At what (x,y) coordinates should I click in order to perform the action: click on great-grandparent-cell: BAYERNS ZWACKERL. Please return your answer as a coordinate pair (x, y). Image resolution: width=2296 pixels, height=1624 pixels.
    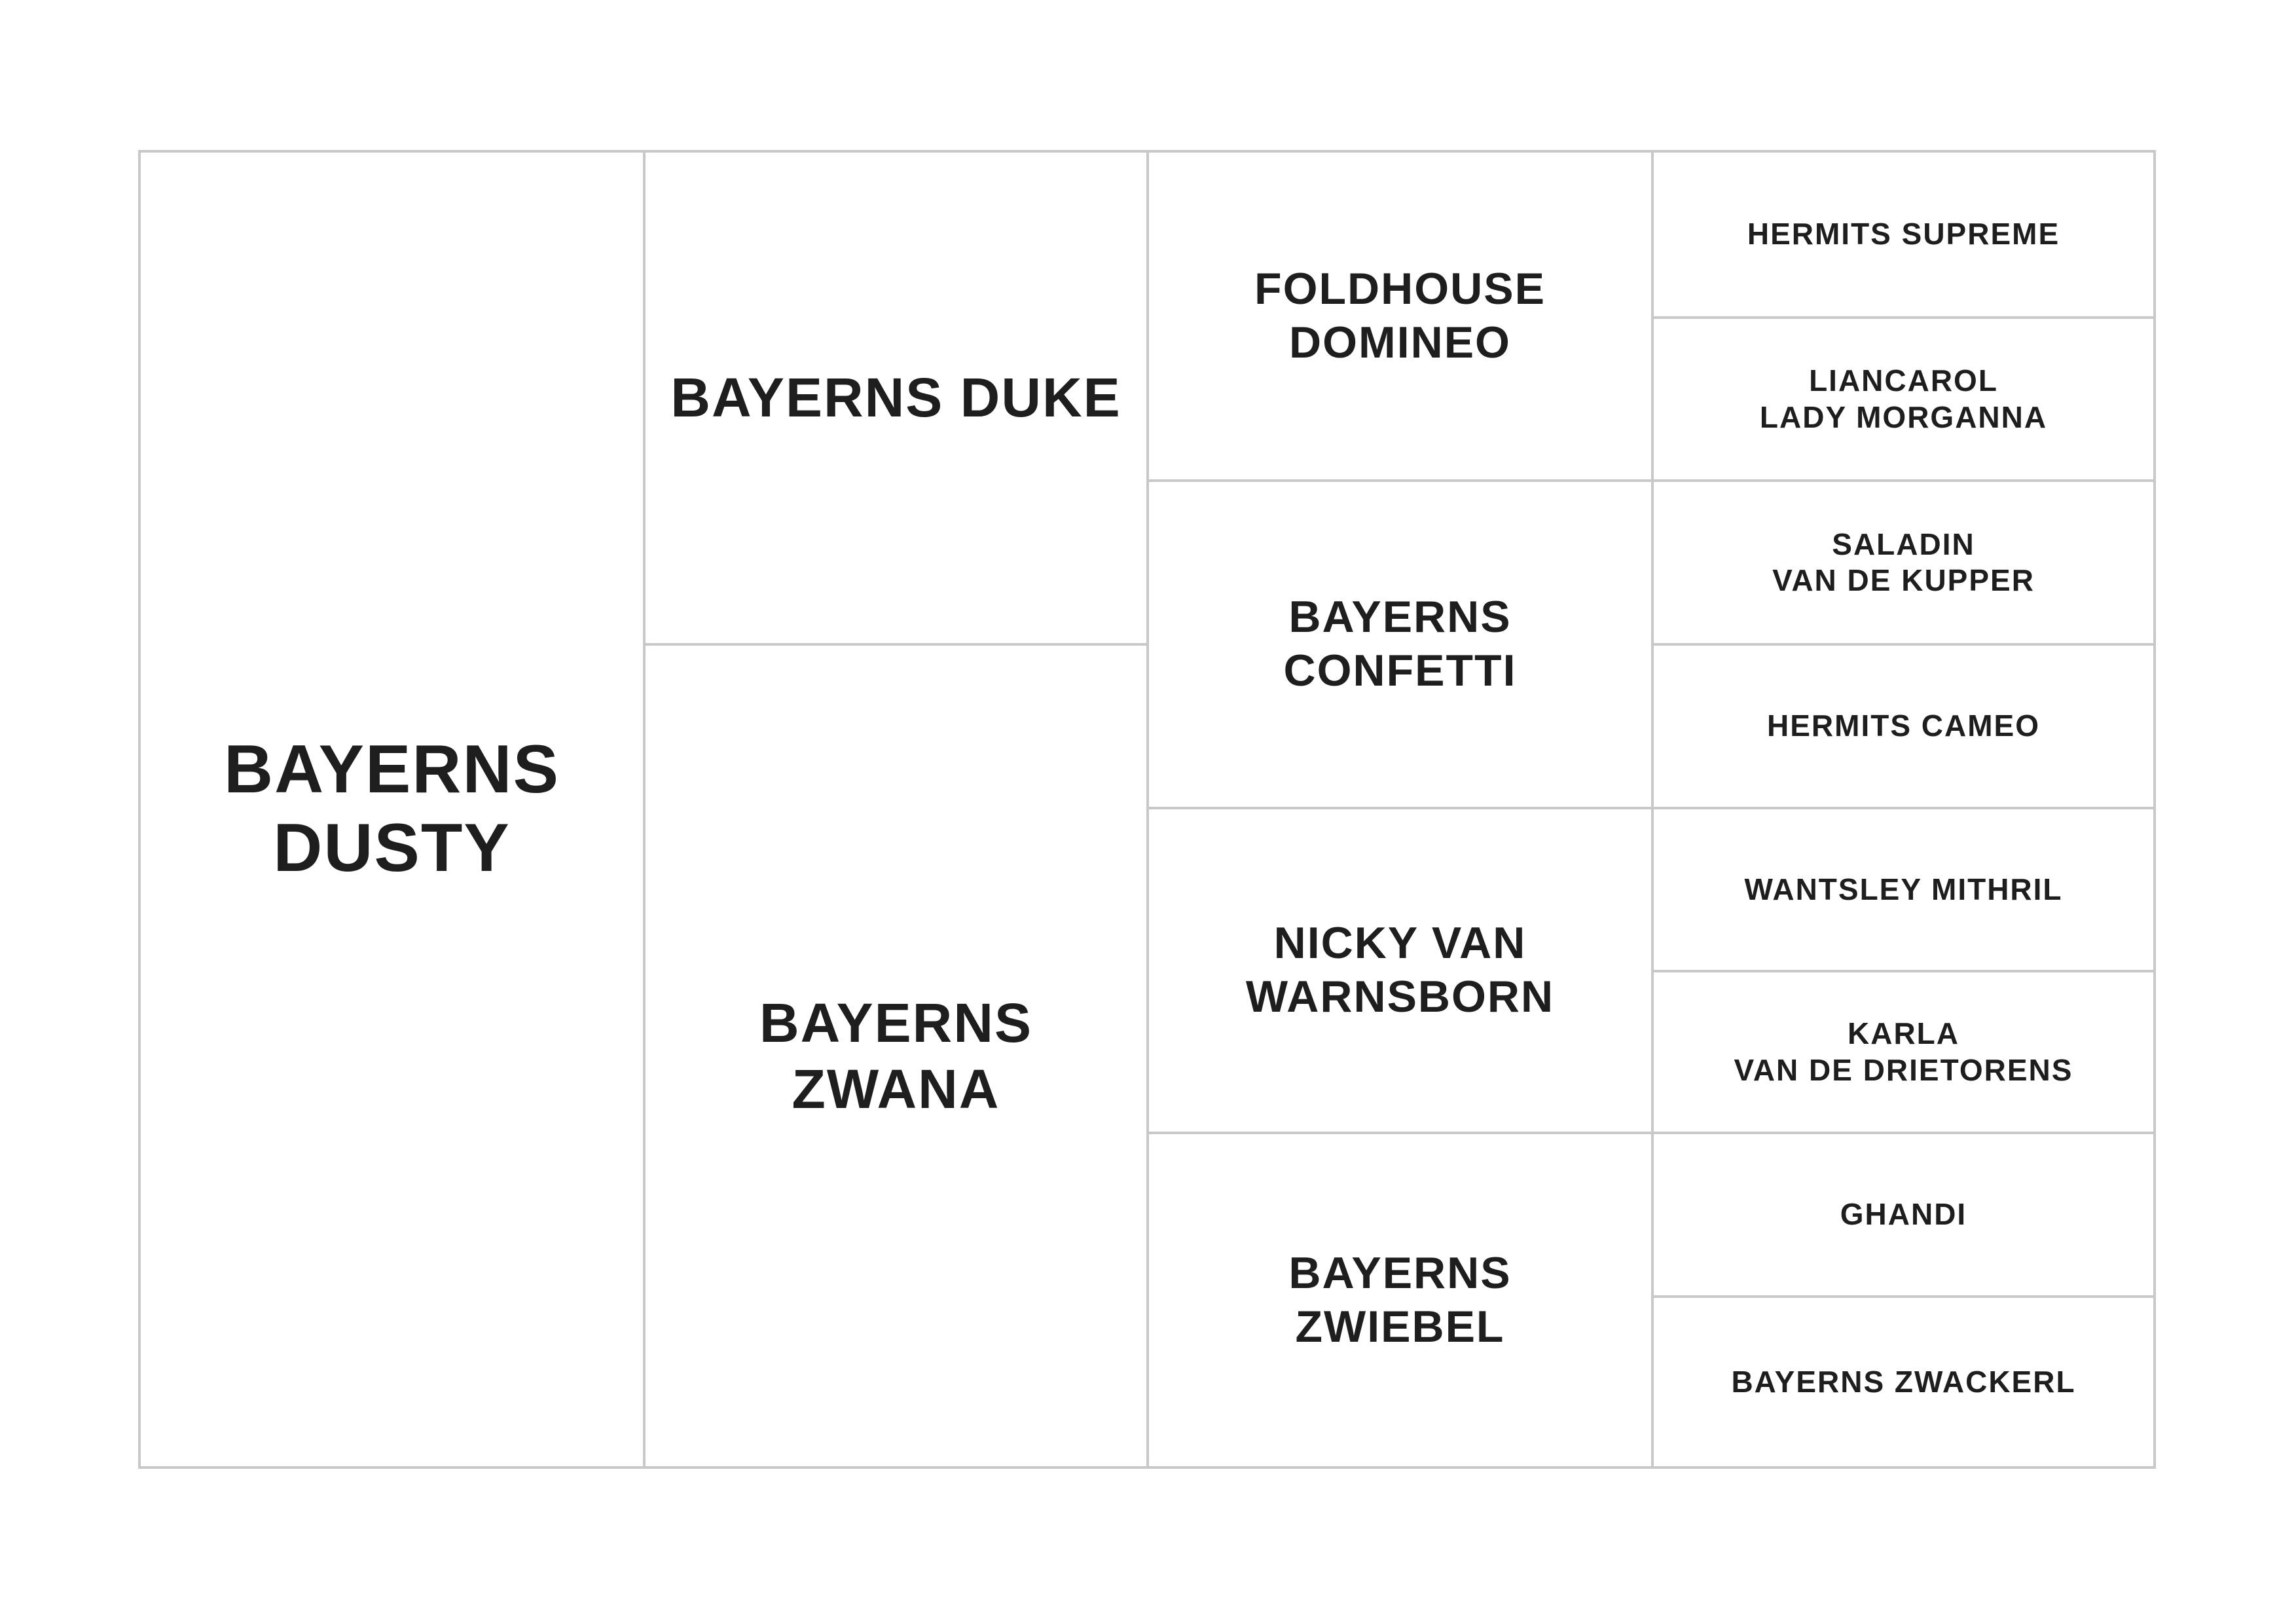
    Looking at the image, I should click on (1902, 1380).